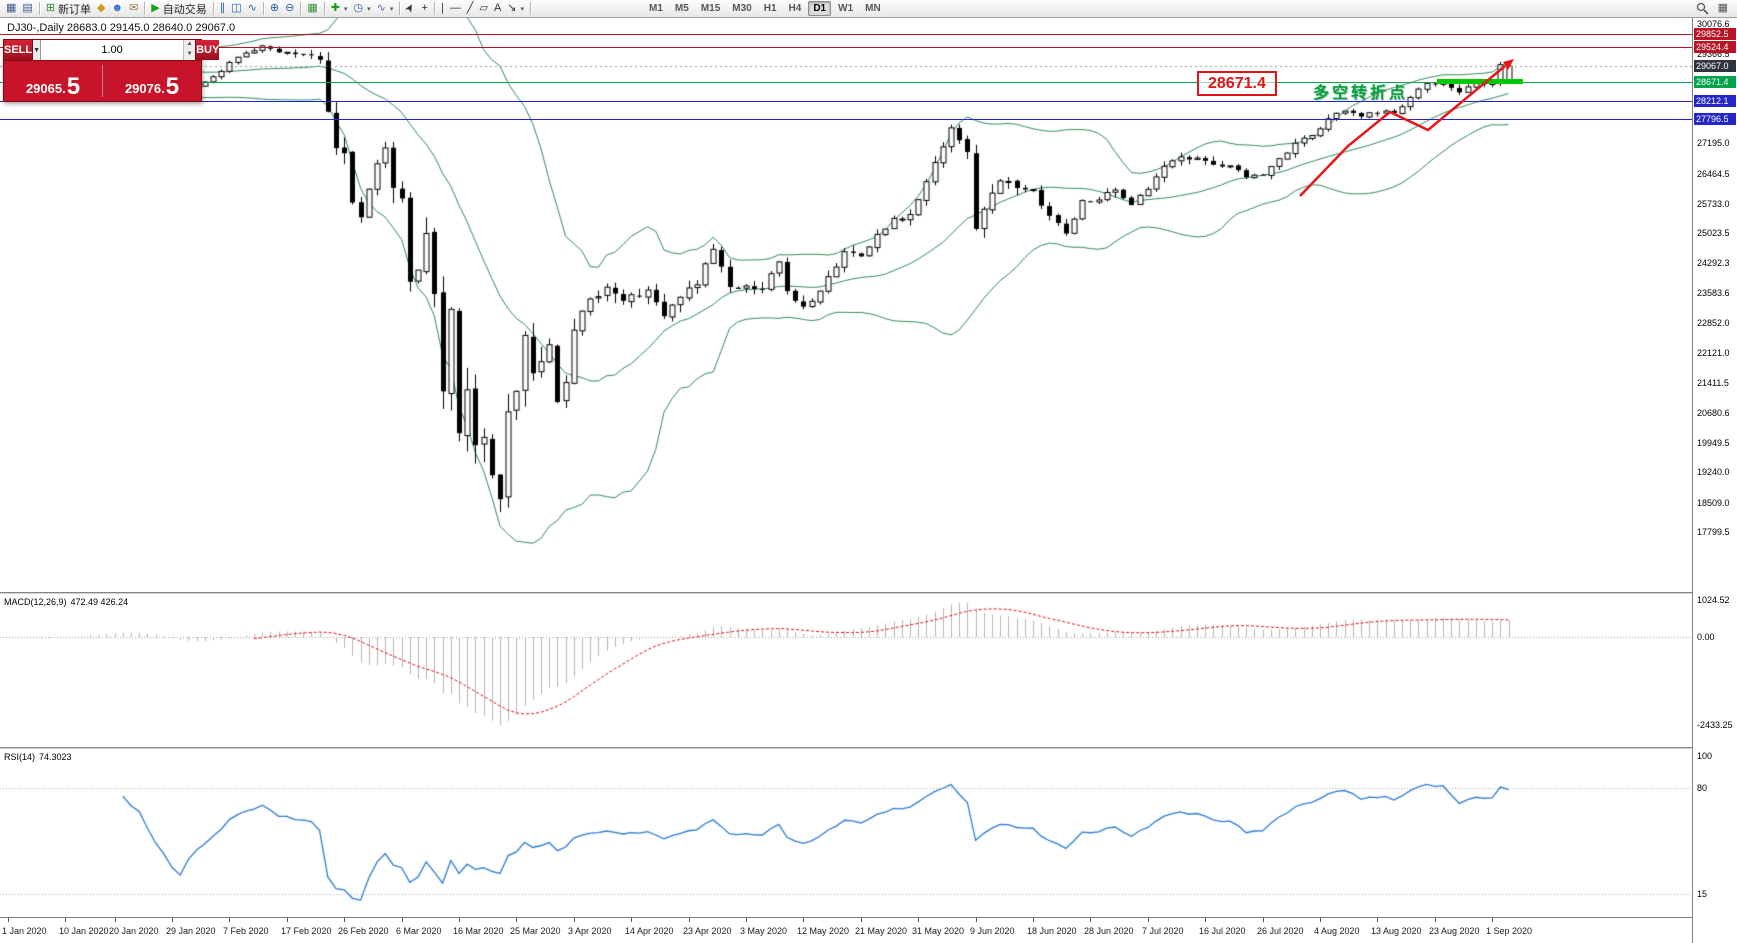 The width and height of the screenshot is (1737, 943). I want to click on sell-price-big-digit: 5, so click(73, 86).